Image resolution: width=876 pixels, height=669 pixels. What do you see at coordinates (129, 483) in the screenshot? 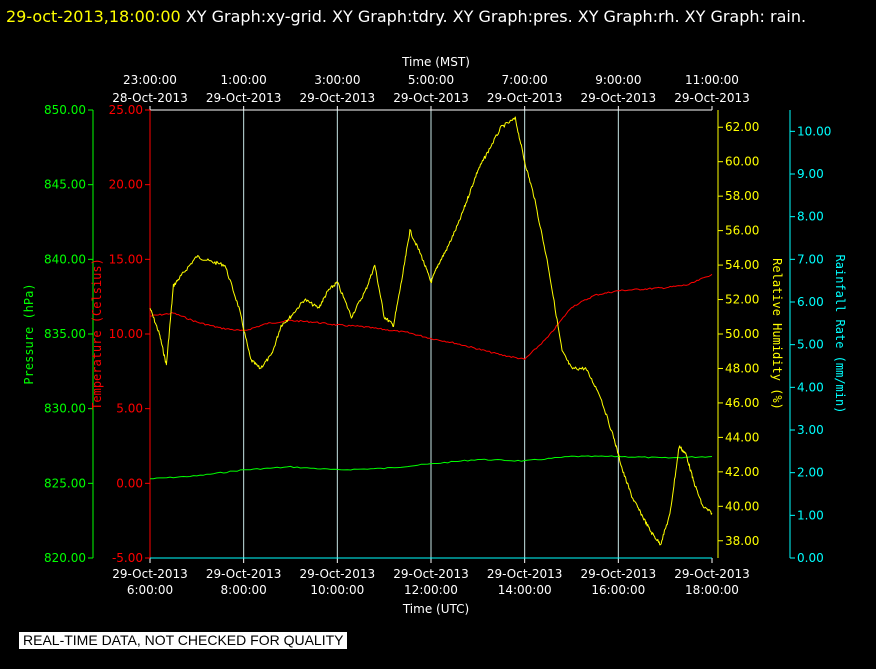
I see `temperature-tick-label: 0.00` at bounding box center [129, 483].